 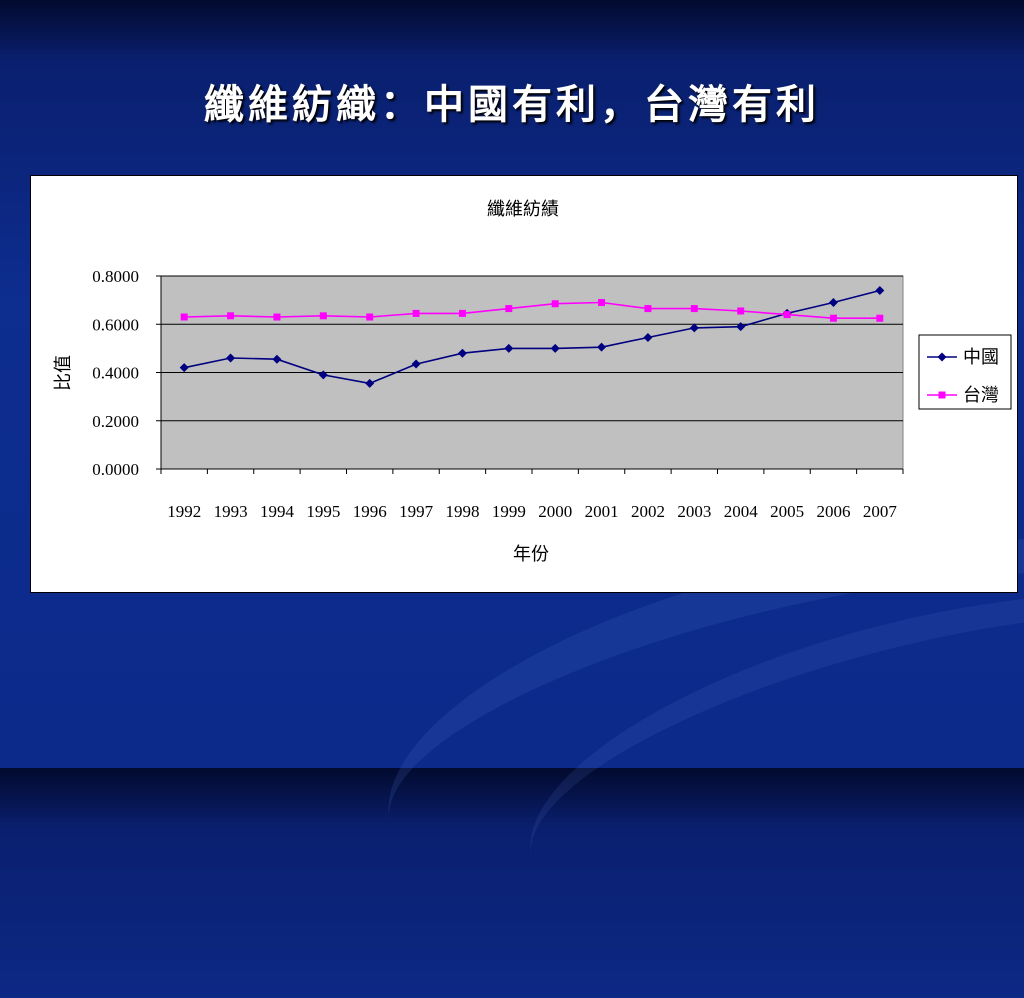 What do you see at coordinates (741, 511) in the screenshot?
I see `x-tick-label: 2004` at bounding box center [741, 511].